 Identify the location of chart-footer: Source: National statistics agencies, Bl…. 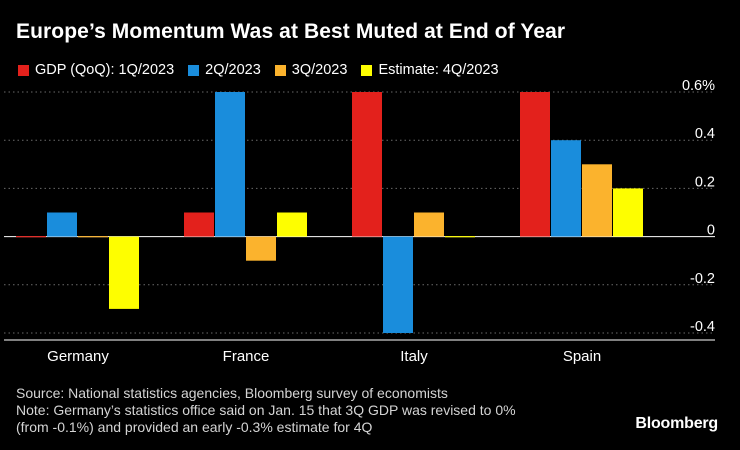
(316, 410).